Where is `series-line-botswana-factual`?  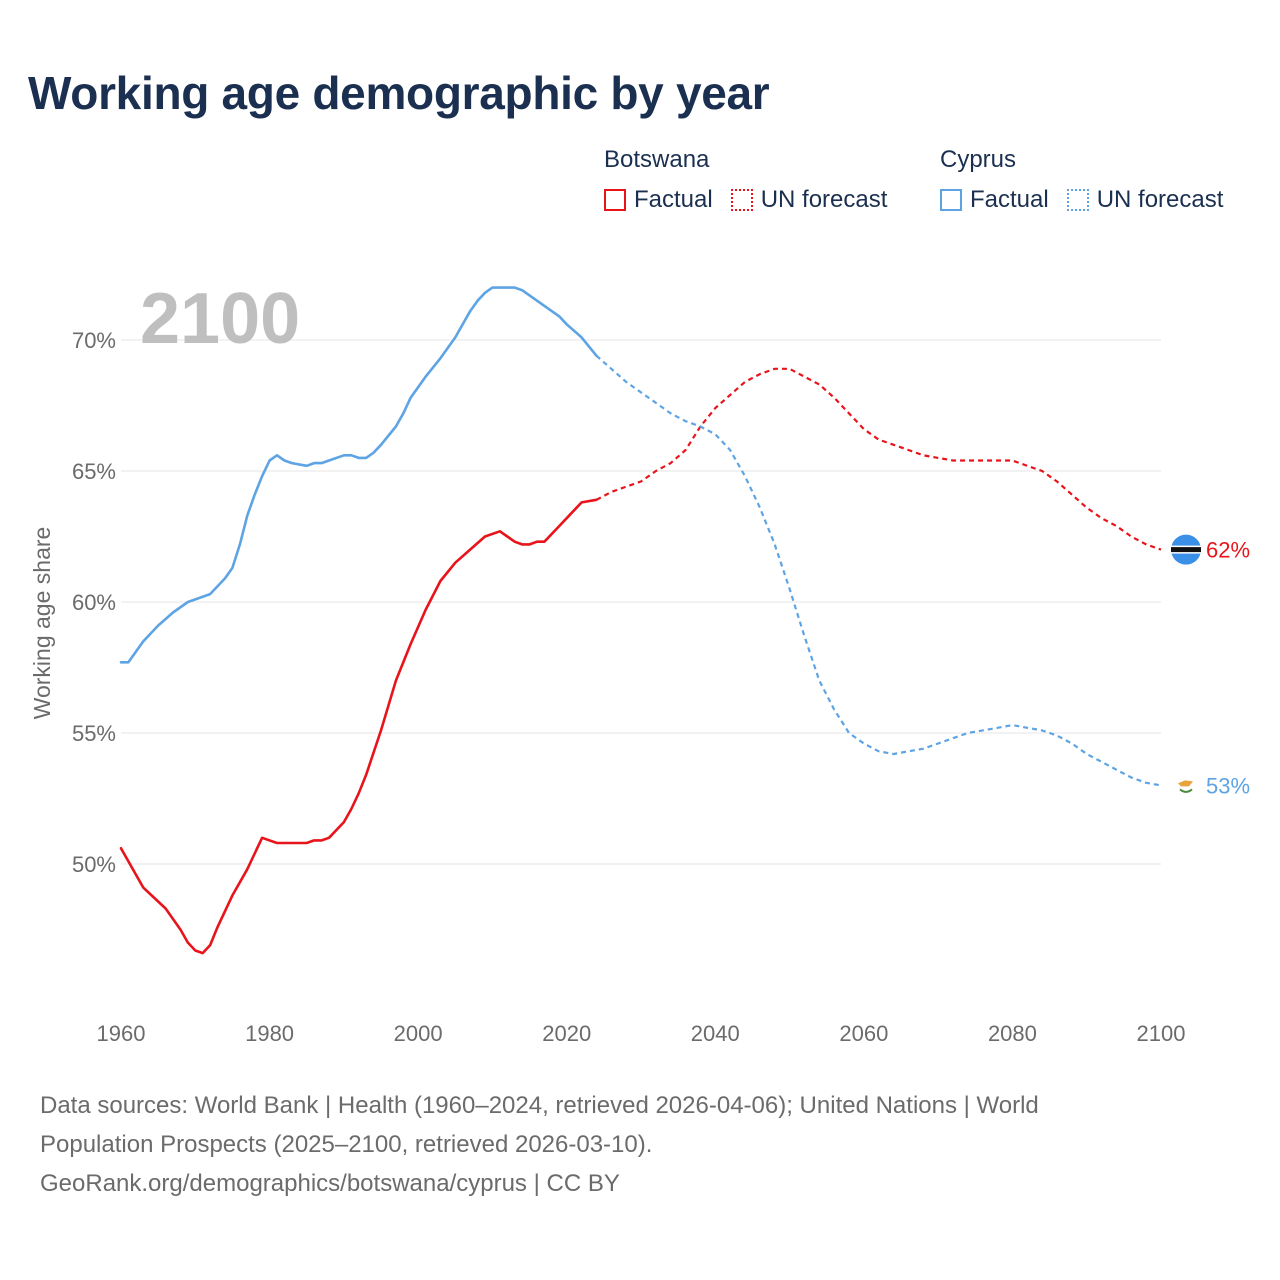
series-line-botswana-factual is located at coordinates (358, 726).